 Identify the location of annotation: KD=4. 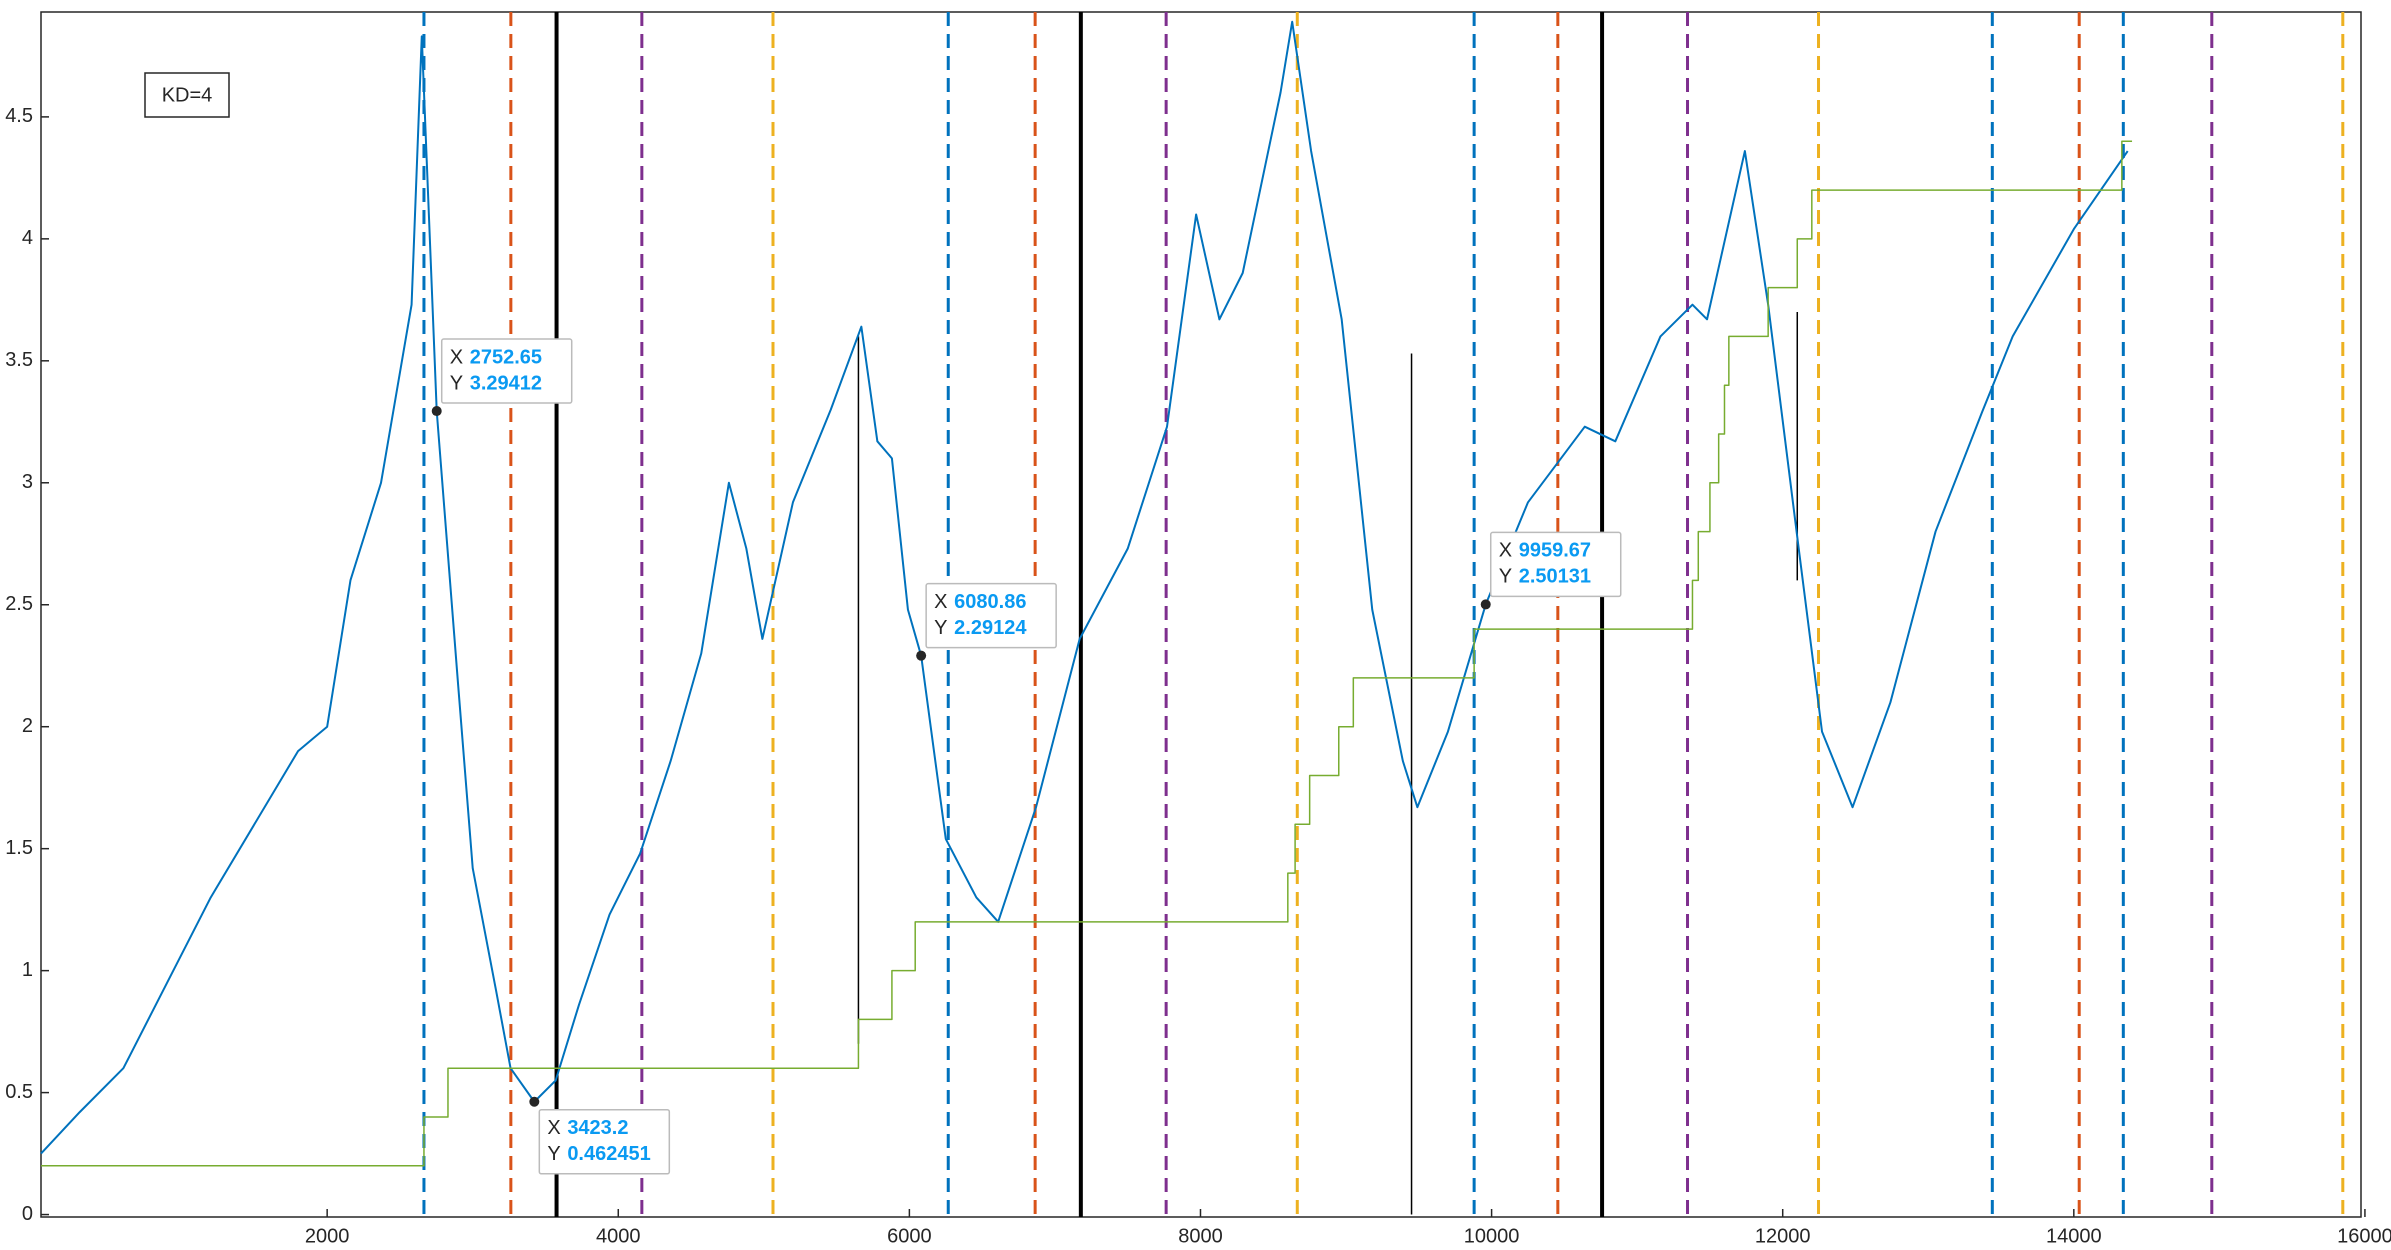
(187, 95).